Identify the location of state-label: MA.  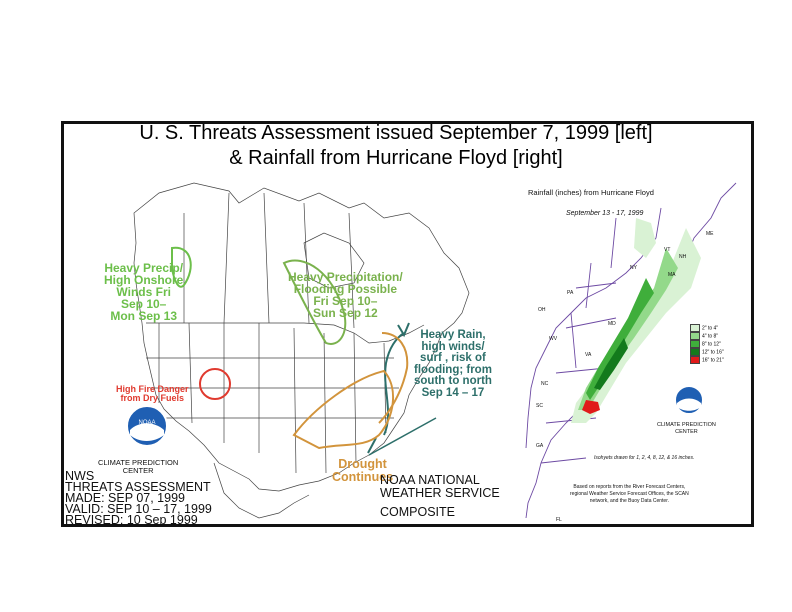
(672, 275).